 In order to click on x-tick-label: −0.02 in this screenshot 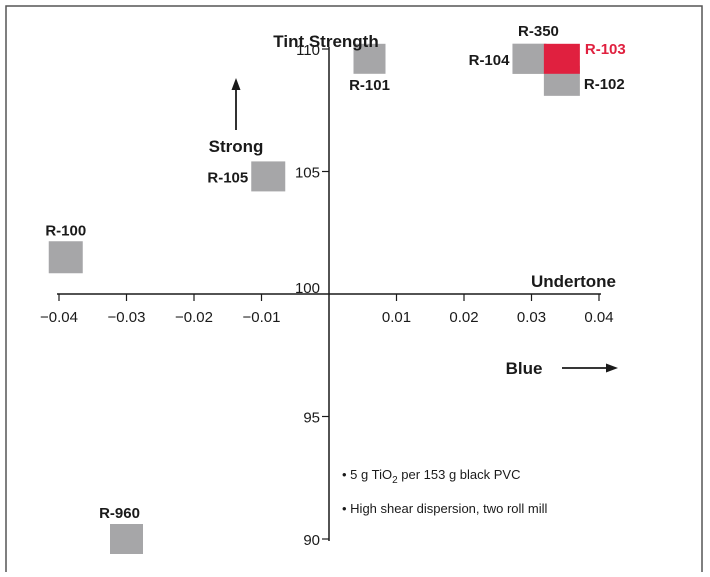, I will do `click(194, 317)`.